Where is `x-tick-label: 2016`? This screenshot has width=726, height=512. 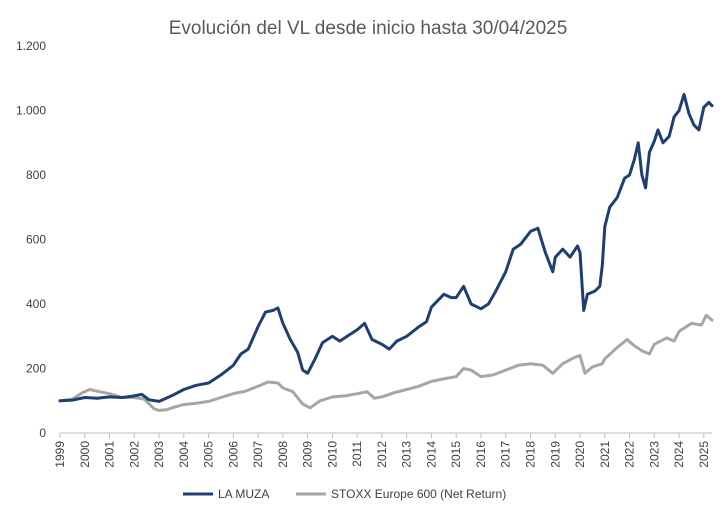
x-tick-label: 2016 is located at coordinates (481, 454).